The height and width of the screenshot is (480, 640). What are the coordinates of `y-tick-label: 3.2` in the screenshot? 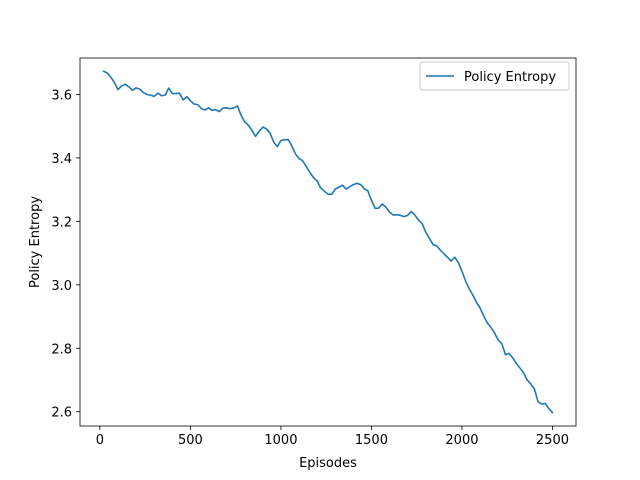 It's located at (61, 222).